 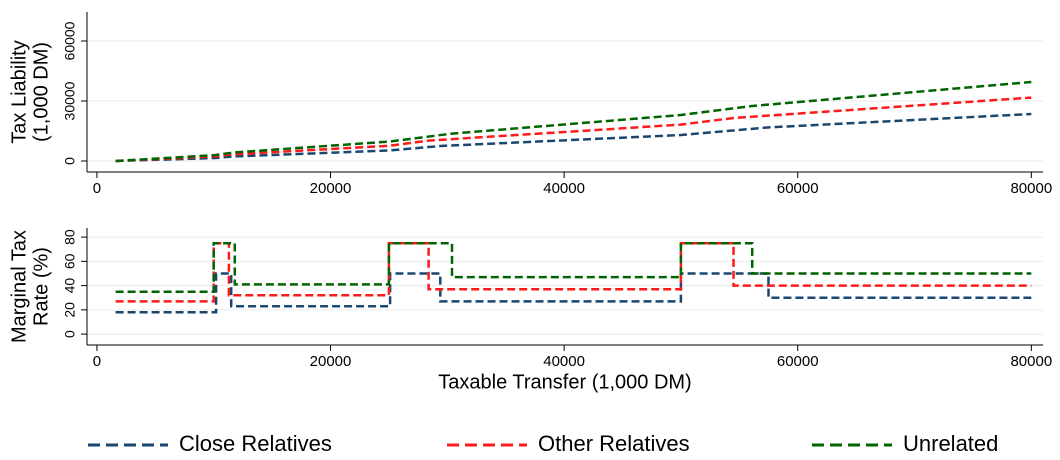 I want to click on y-tick-label: 40, so click(x=70, y=286).